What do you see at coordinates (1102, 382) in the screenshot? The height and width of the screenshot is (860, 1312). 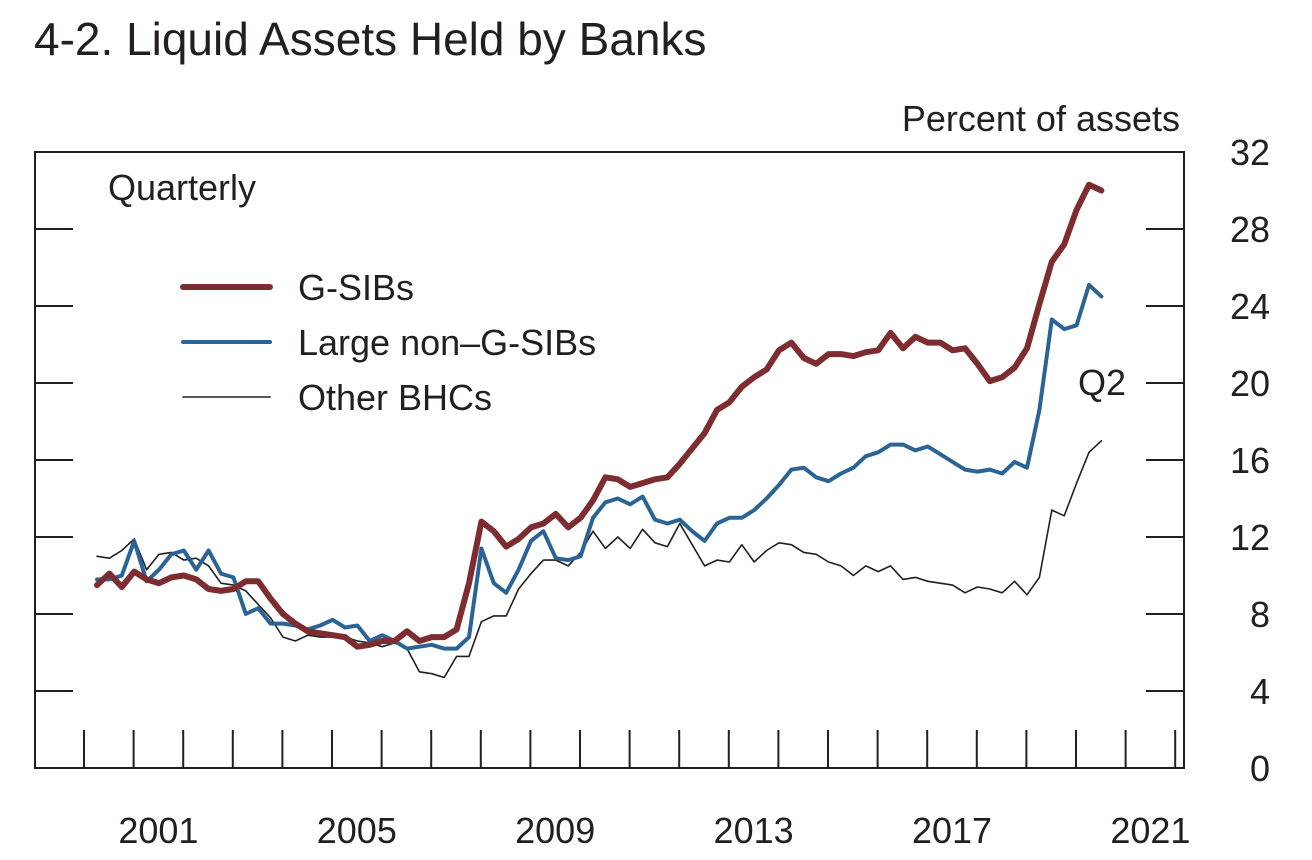 I see `end-annotation-q2: Q2` at bounding box center [1102, 382].